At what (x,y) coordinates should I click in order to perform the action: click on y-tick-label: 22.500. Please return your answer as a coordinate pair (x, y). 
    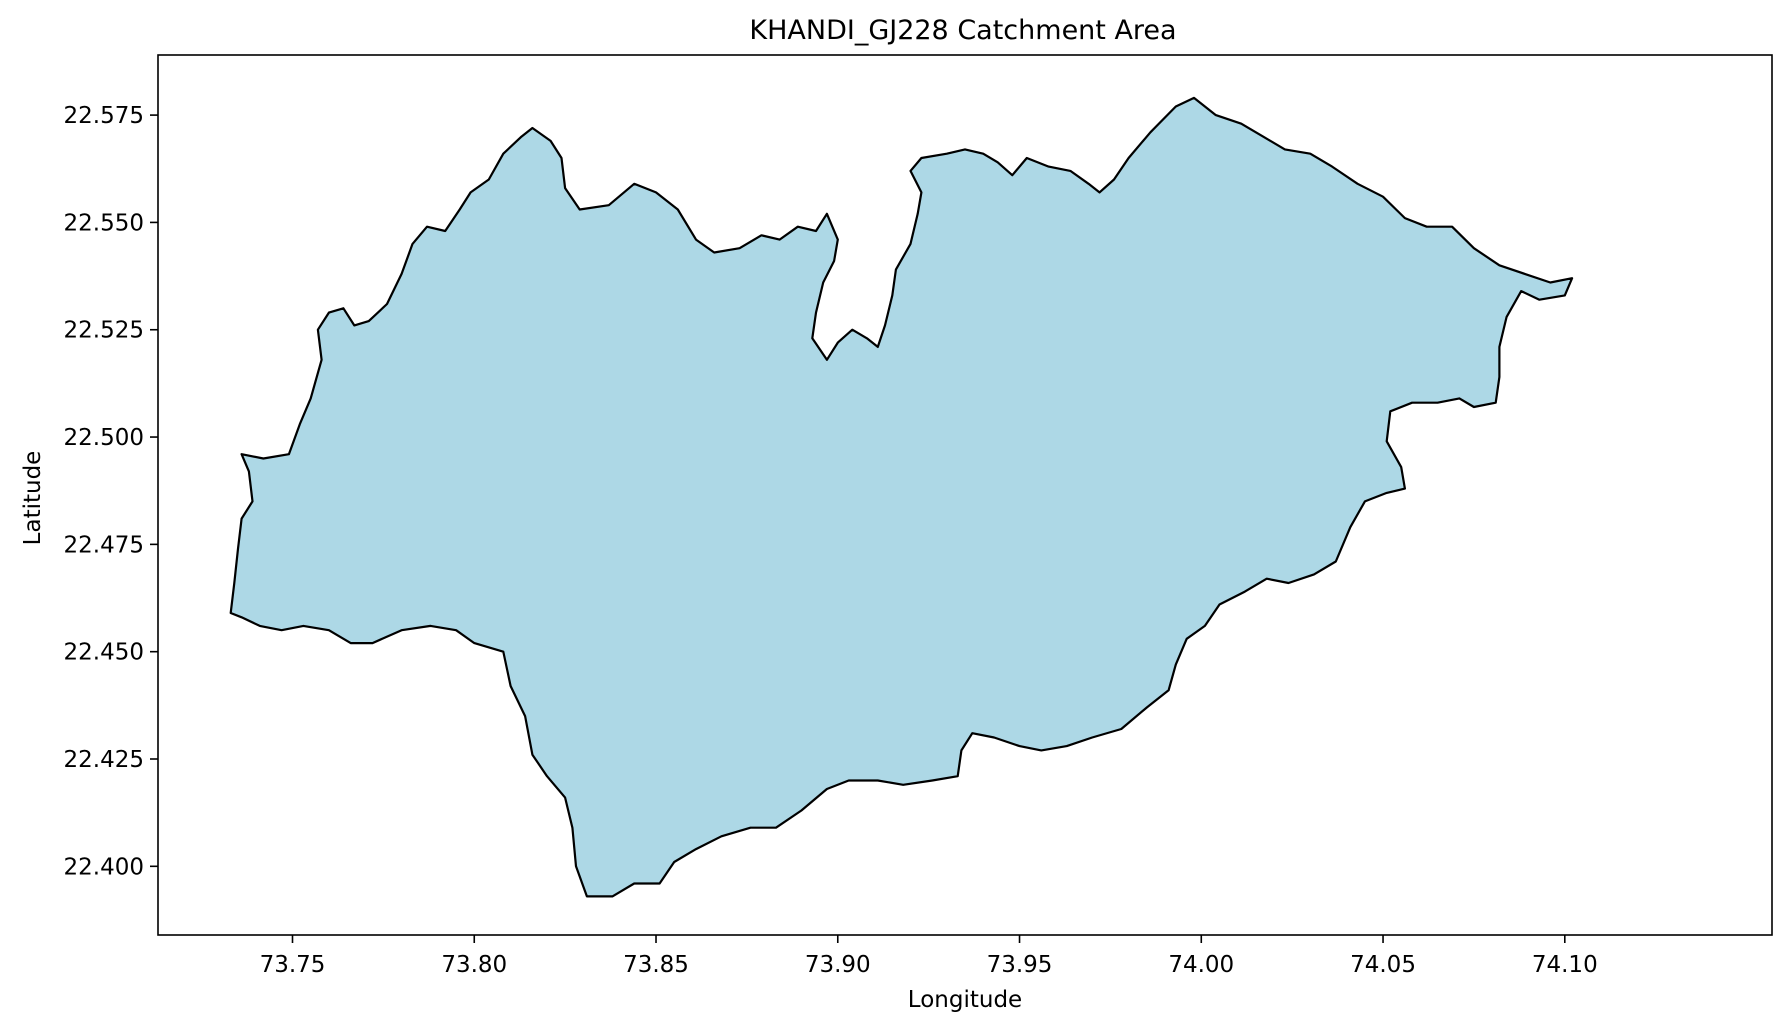
    Looking at the image, I should click on (104, 438).